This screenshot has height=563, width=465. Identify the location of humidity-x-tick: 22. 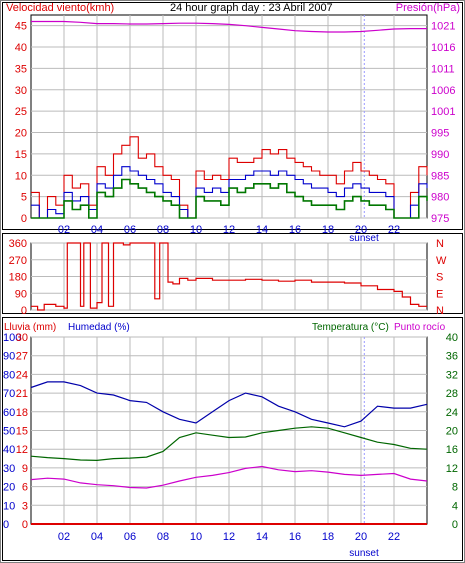
(394, 537).